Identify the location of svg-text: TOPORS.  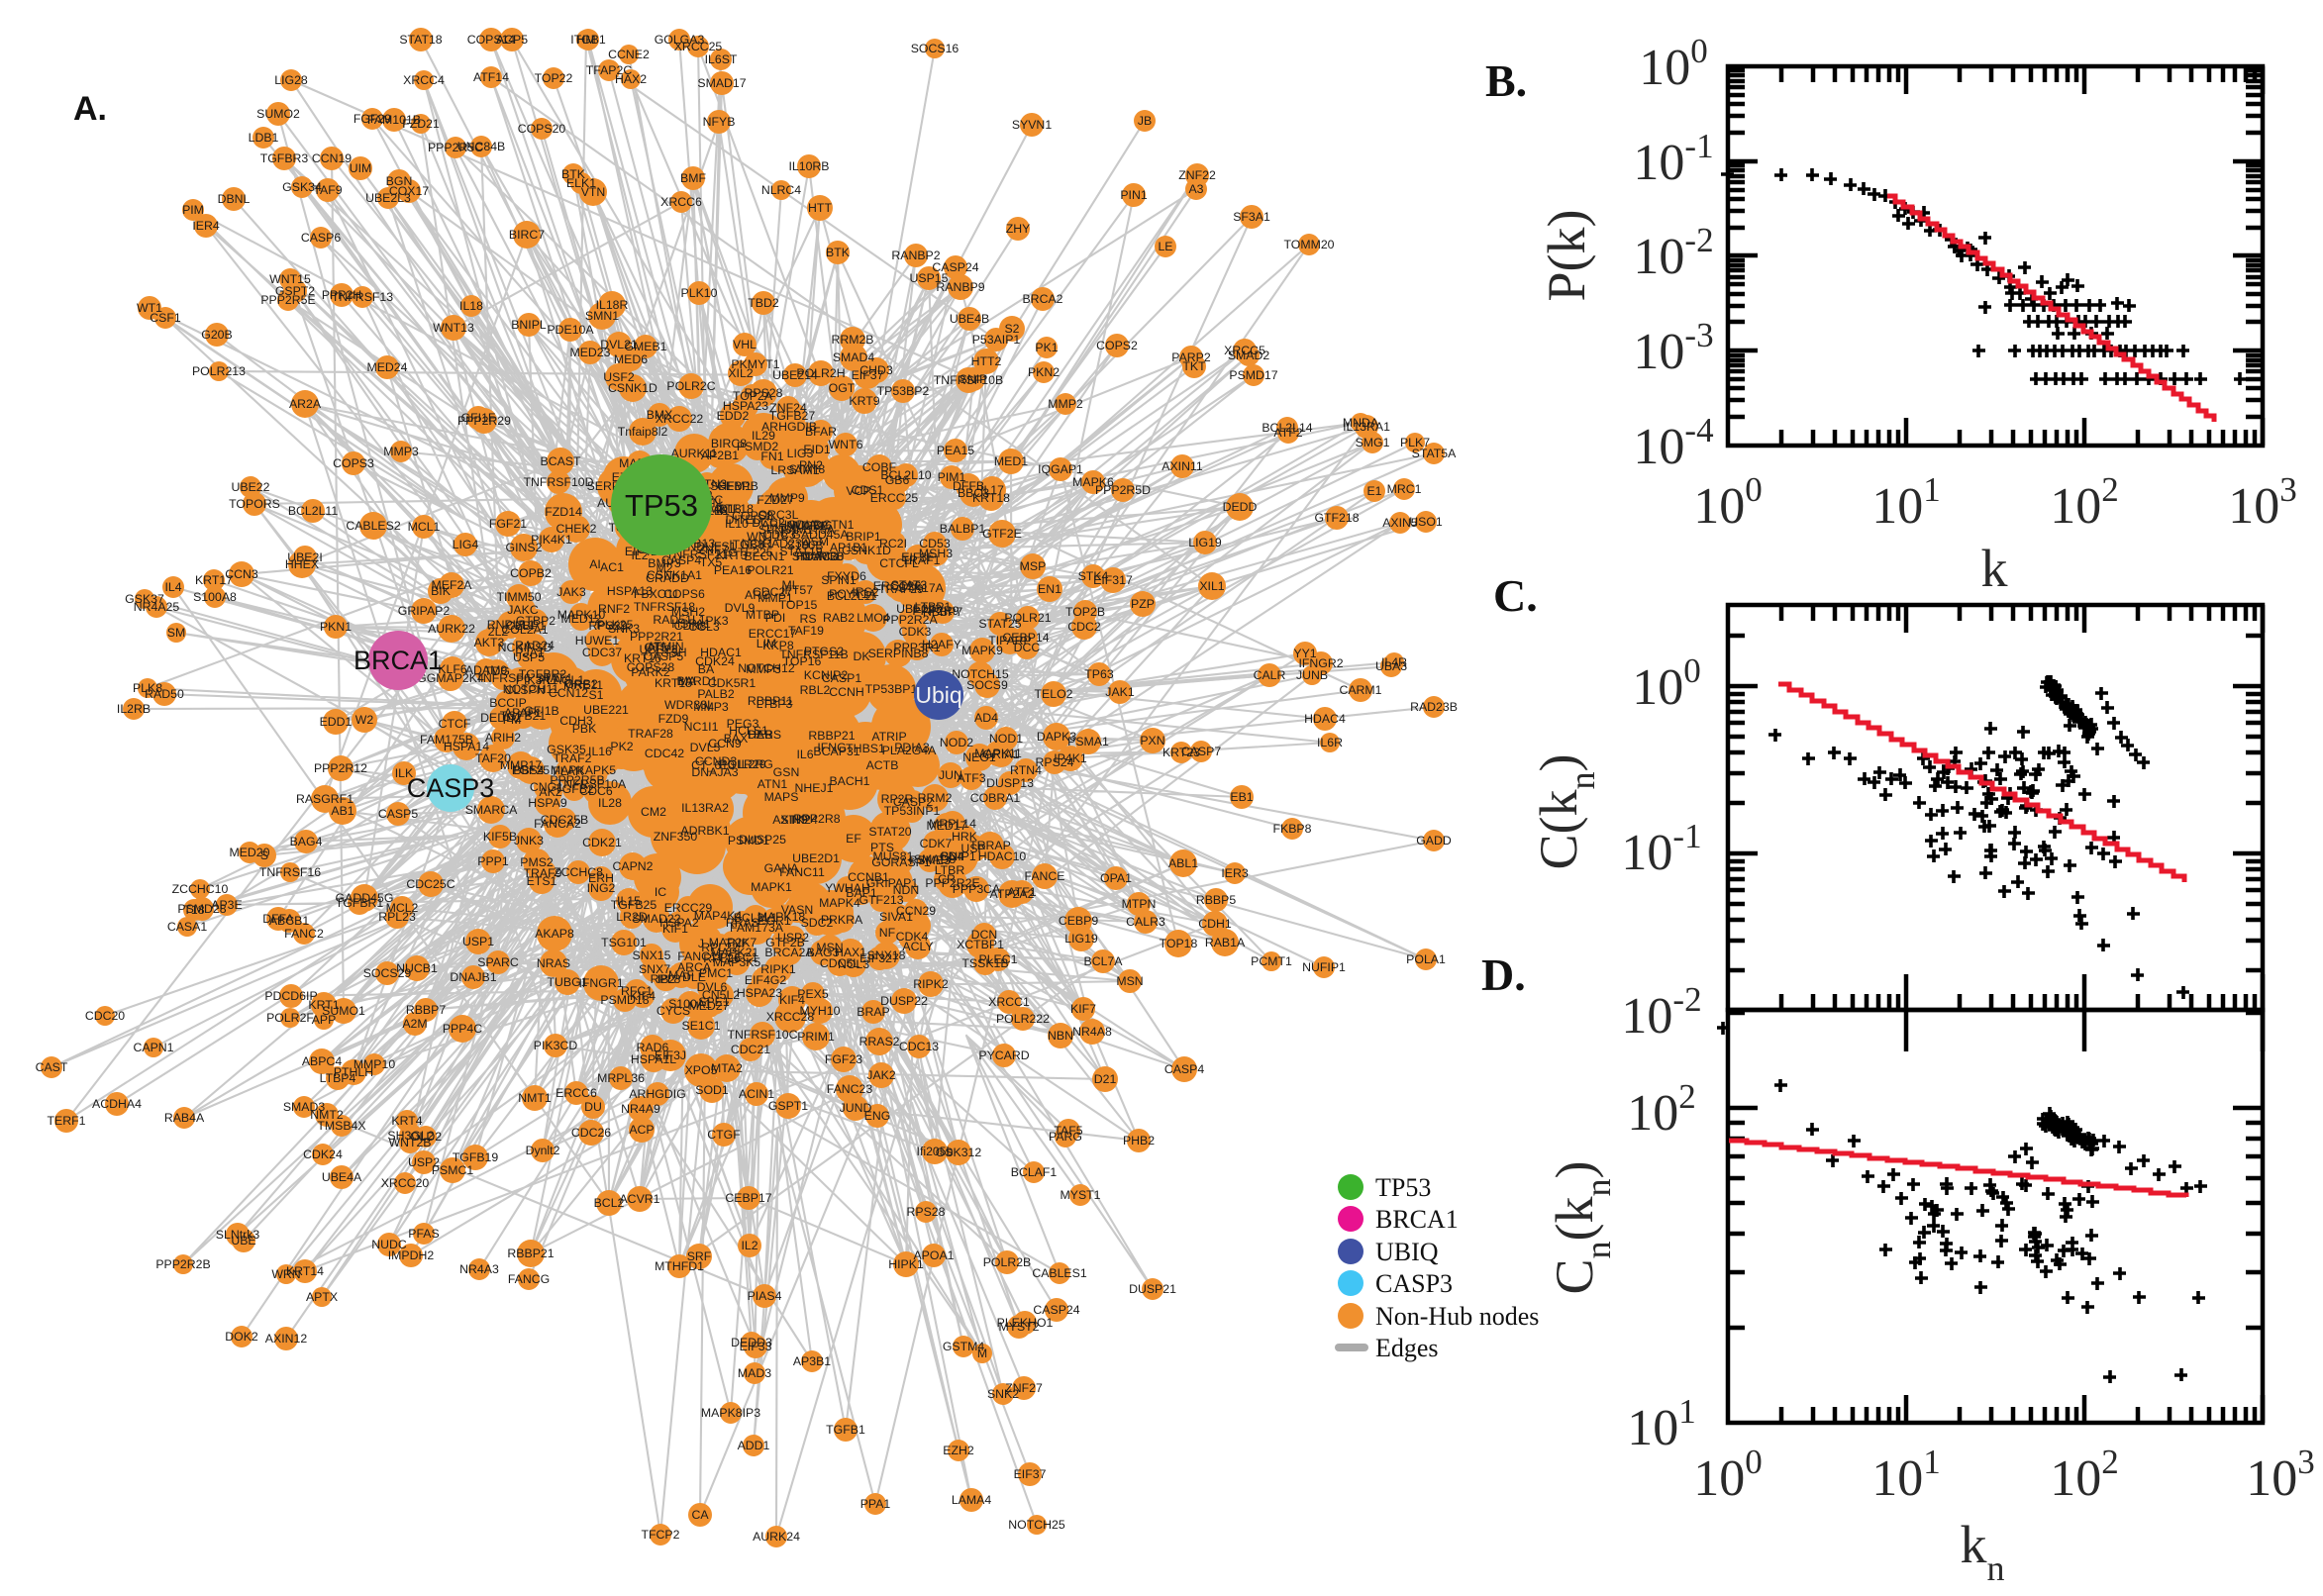
(254, 504).